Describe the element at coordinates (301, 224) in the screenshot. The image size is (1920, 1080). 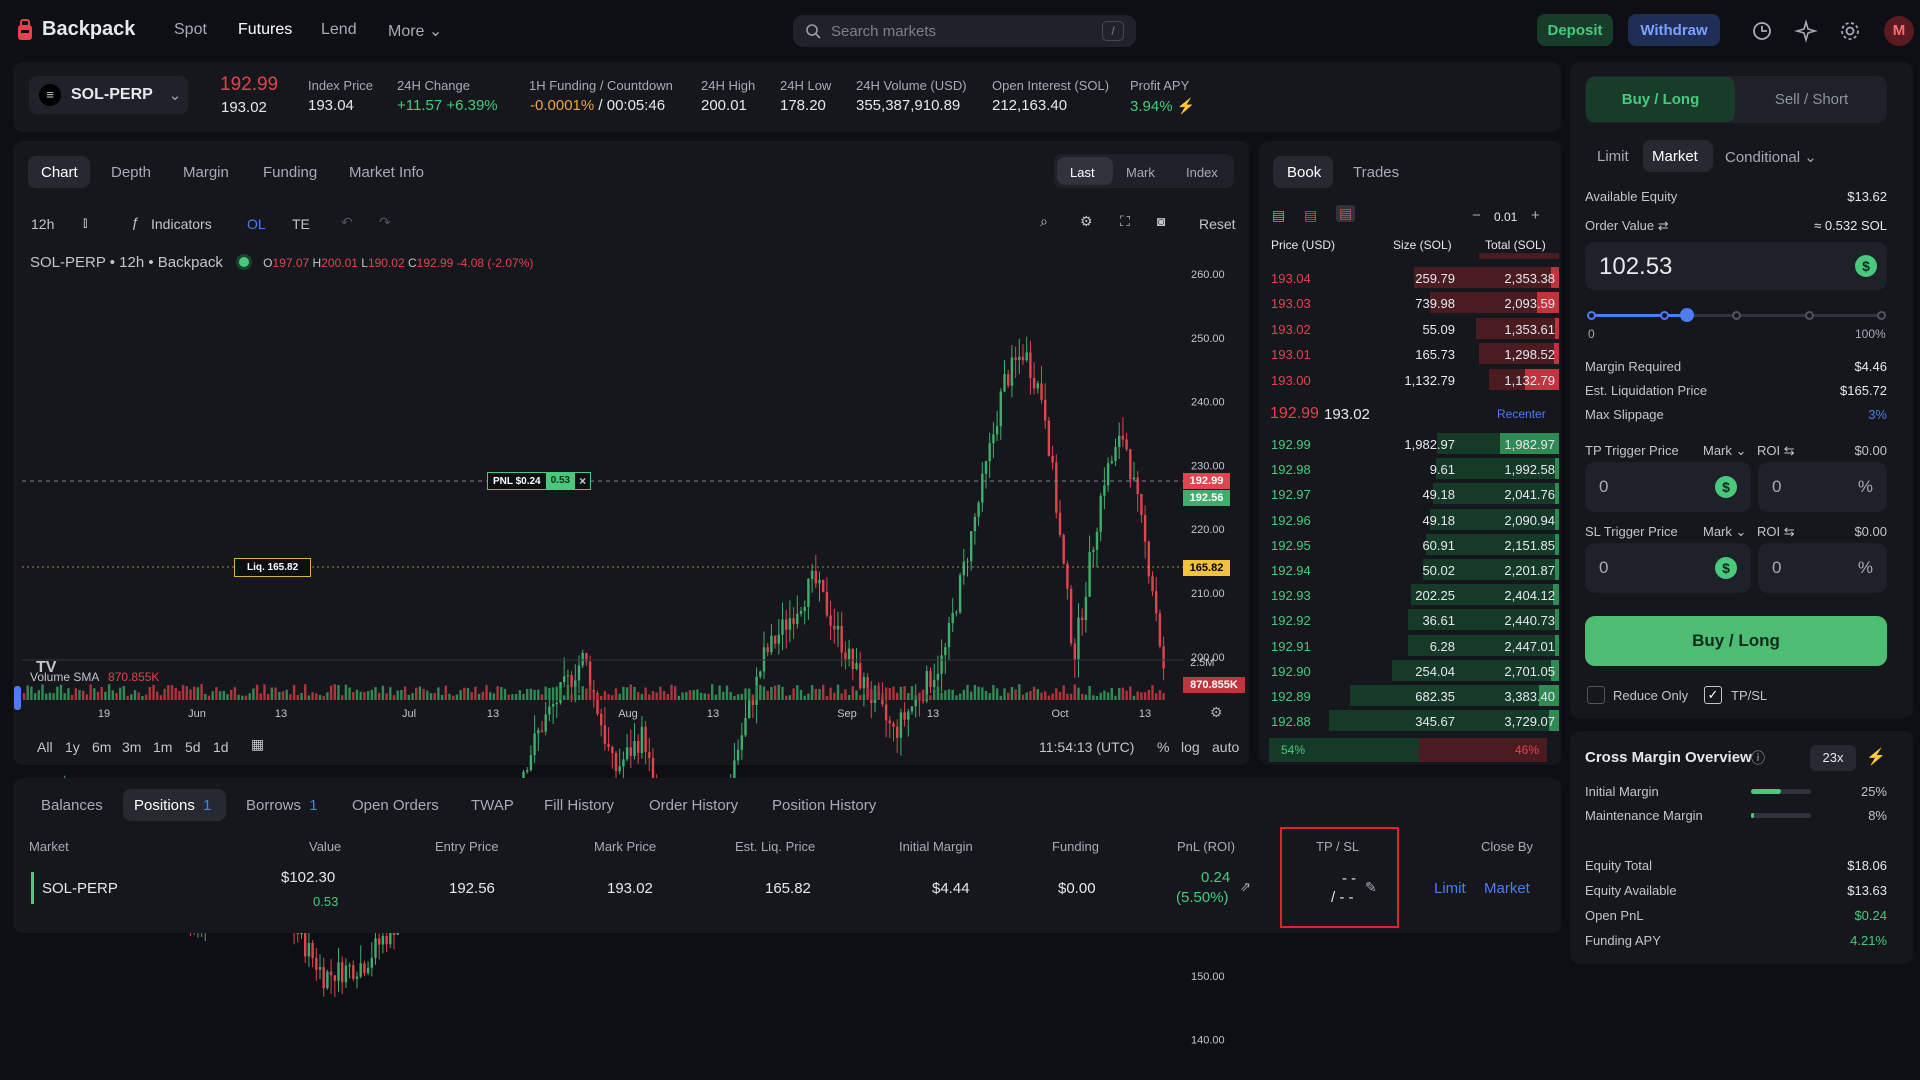
I see `te-button: TE` at that location.